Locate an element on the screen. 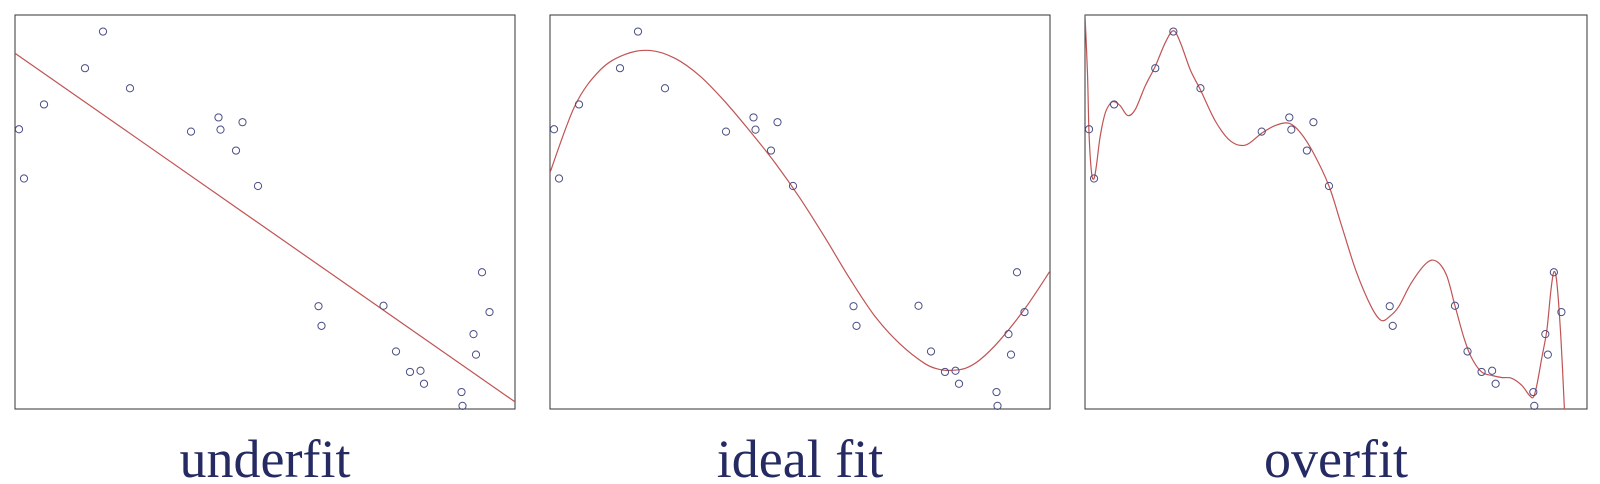  panel-caption: underfit is located at coordinates (265, 456).